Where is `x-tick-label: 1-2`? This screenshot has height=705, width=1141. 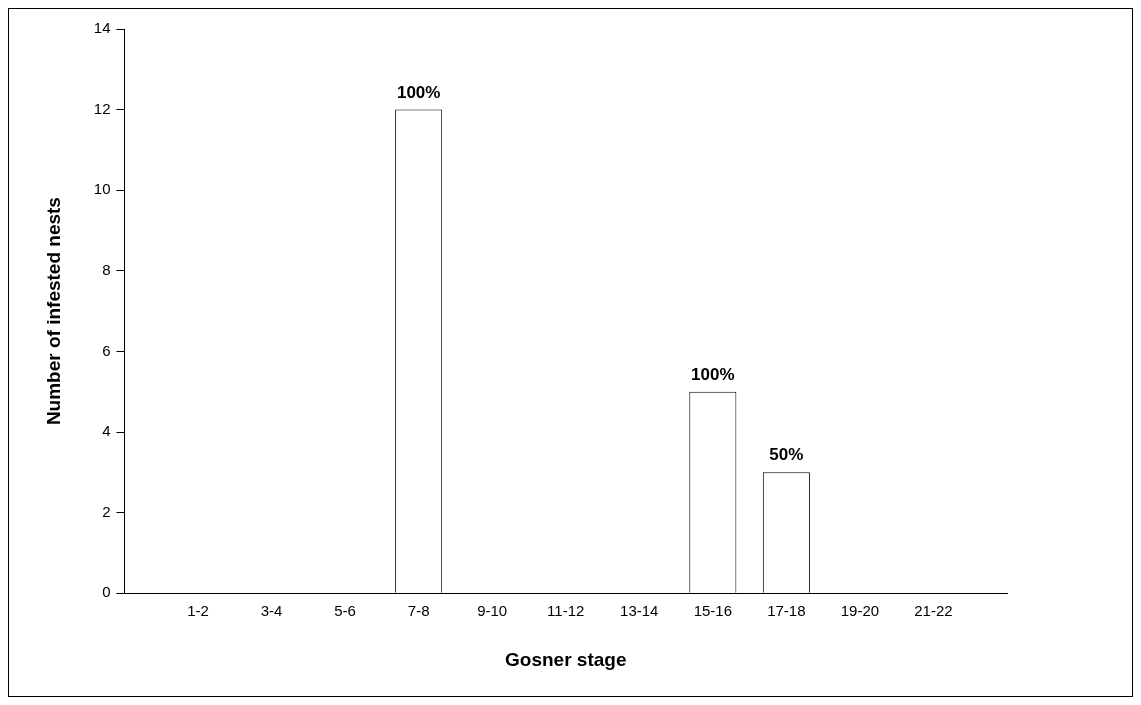
x-tick-label: 1-2 is located at coordinates (198, 611).